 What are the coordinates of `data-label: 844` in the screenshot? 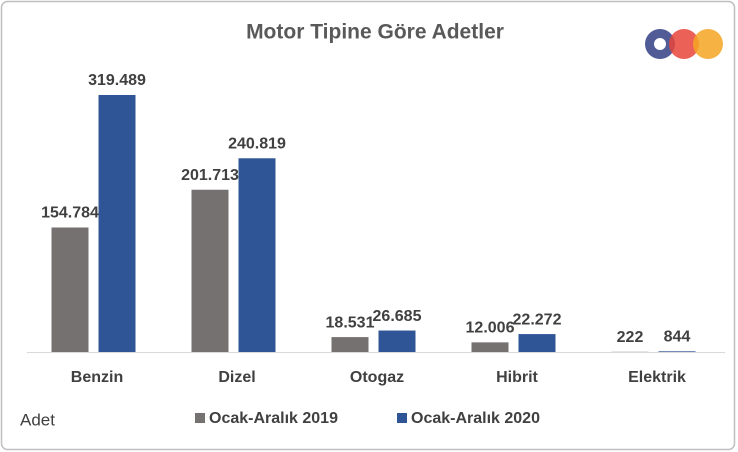 It's located at (677, 337).